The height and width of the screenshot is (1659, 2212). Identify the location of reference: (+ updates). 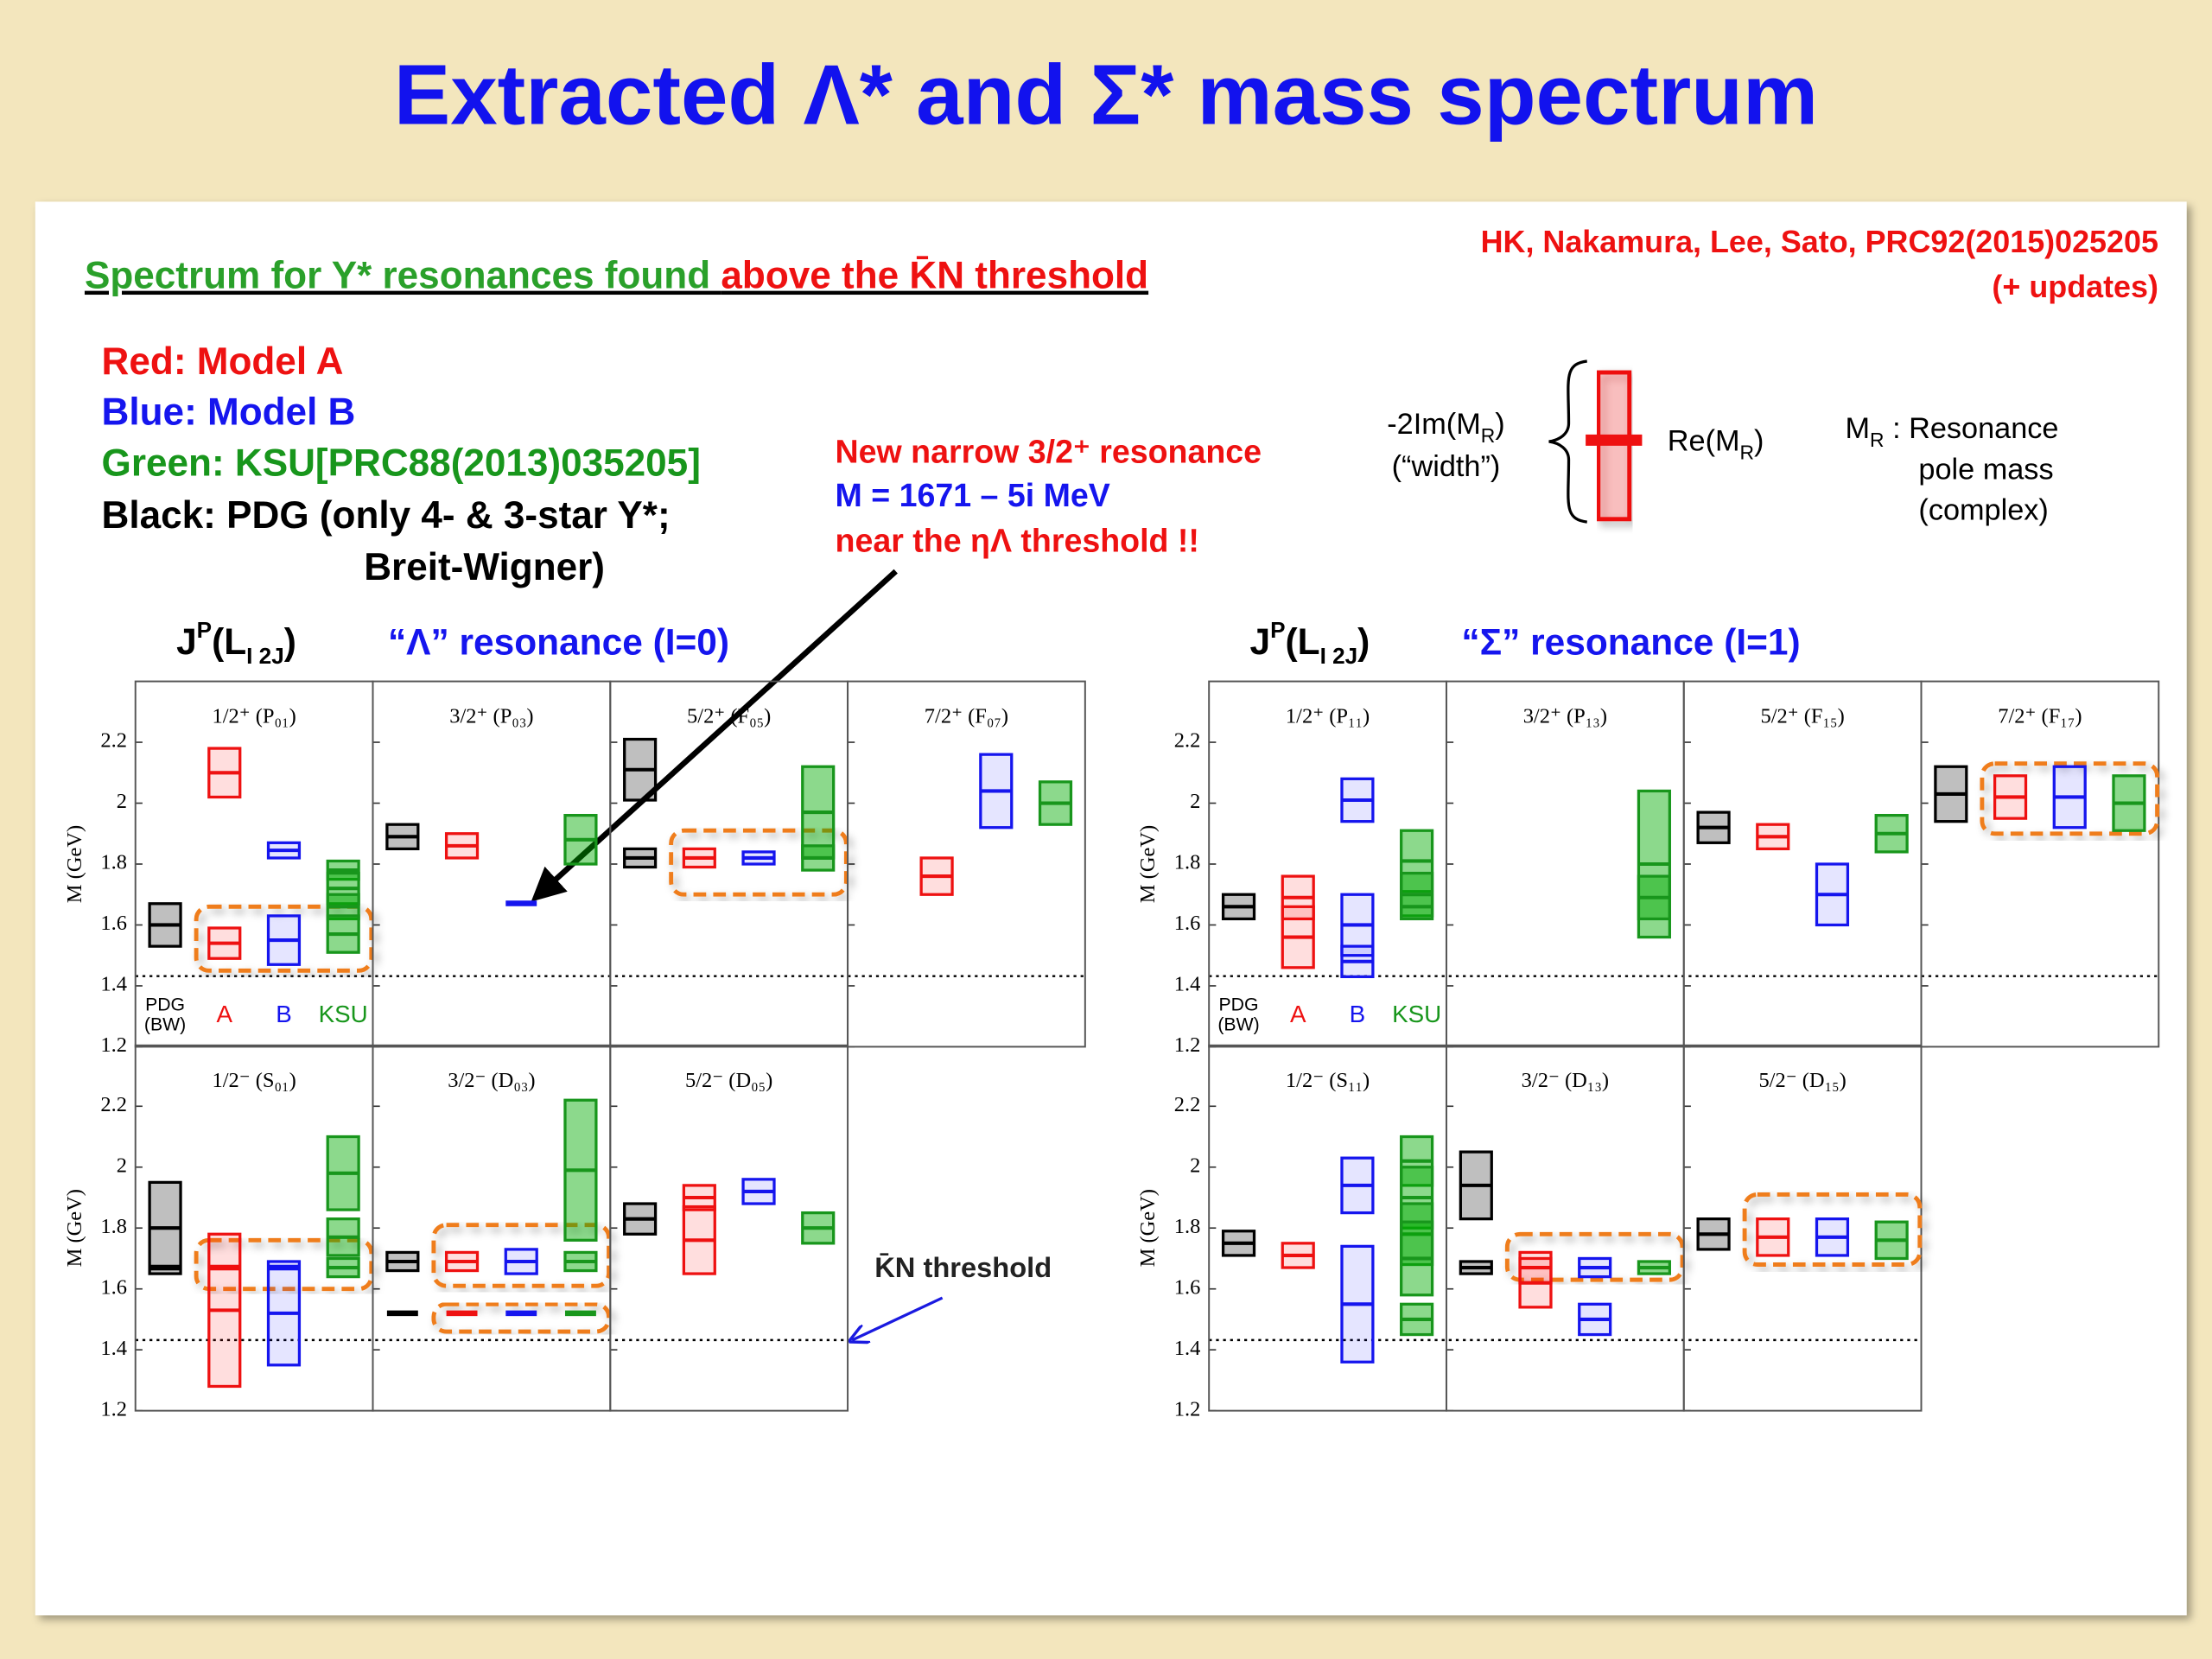
(2075, 286).